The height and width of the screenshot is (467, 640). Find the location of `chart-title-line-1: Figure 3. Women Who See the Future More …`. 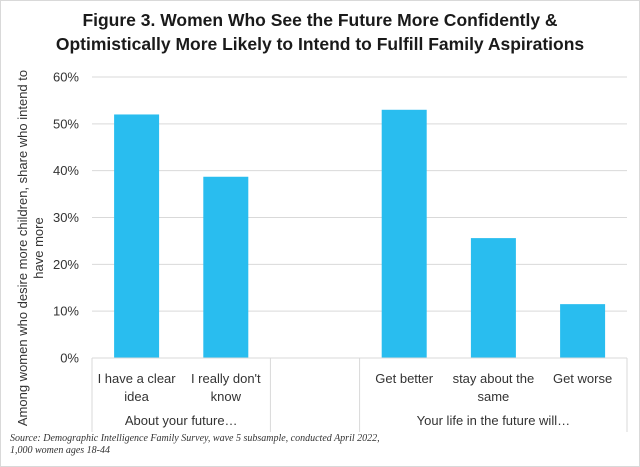

chart-title-line-1: Figure 3. Women Who See the Future More … is located at coordinates (320, 20).